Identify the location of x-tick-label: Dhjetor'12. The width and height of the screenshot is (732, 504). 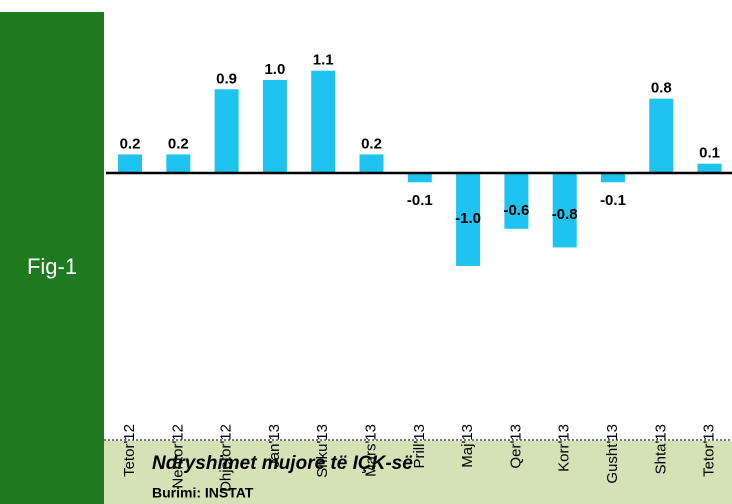
(226, 458).